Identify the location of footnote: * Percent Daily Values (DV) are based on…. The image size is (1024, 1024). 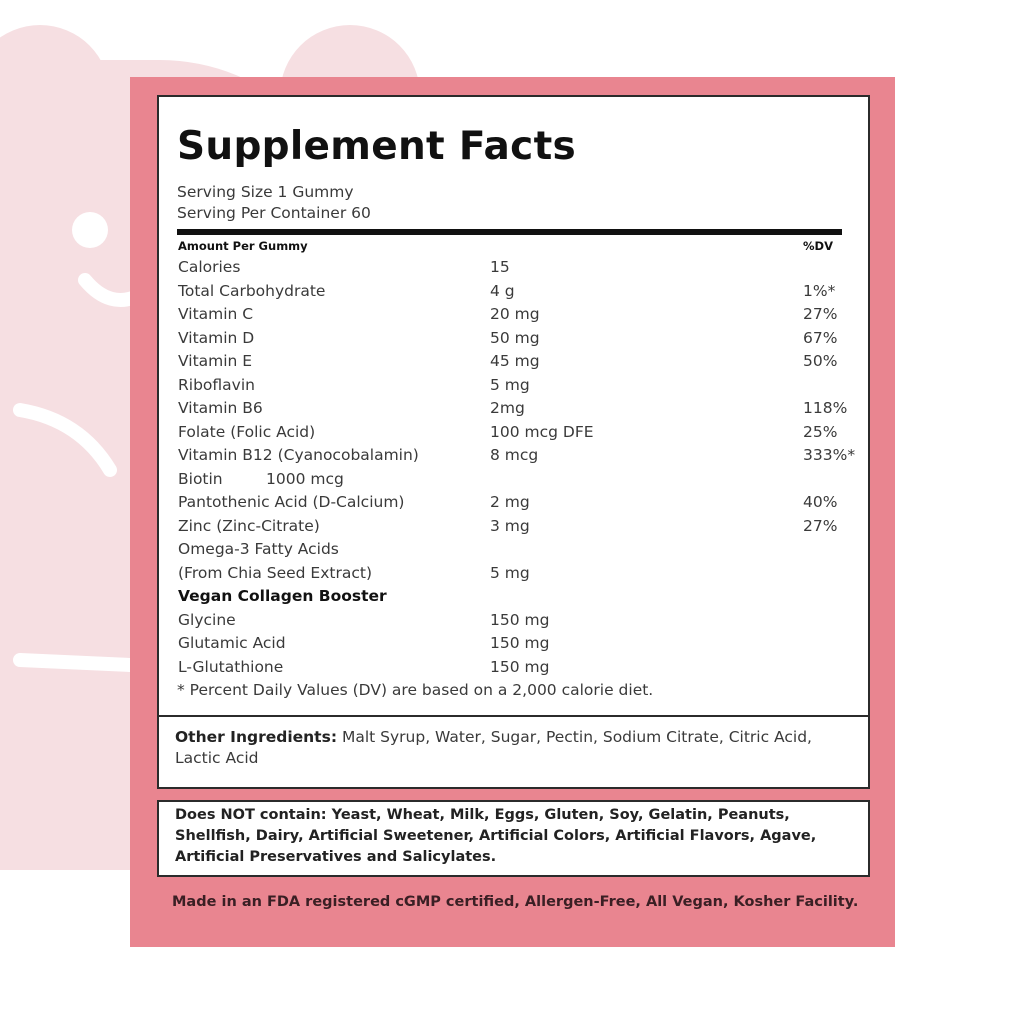
(415, 690).